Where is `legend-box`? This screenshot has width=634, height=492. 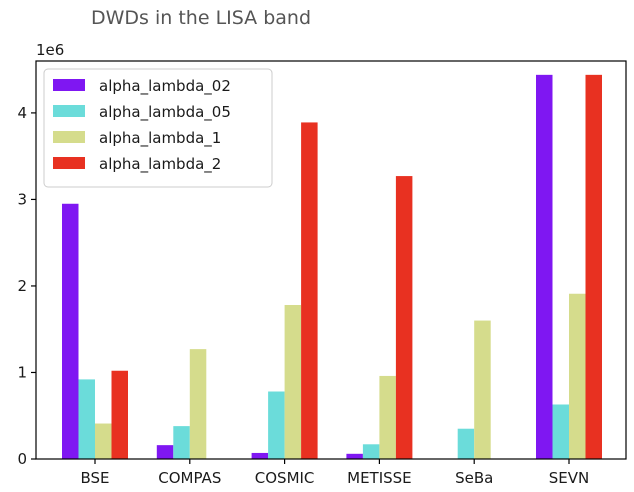 legend-box is located at coordinates (158, 128).